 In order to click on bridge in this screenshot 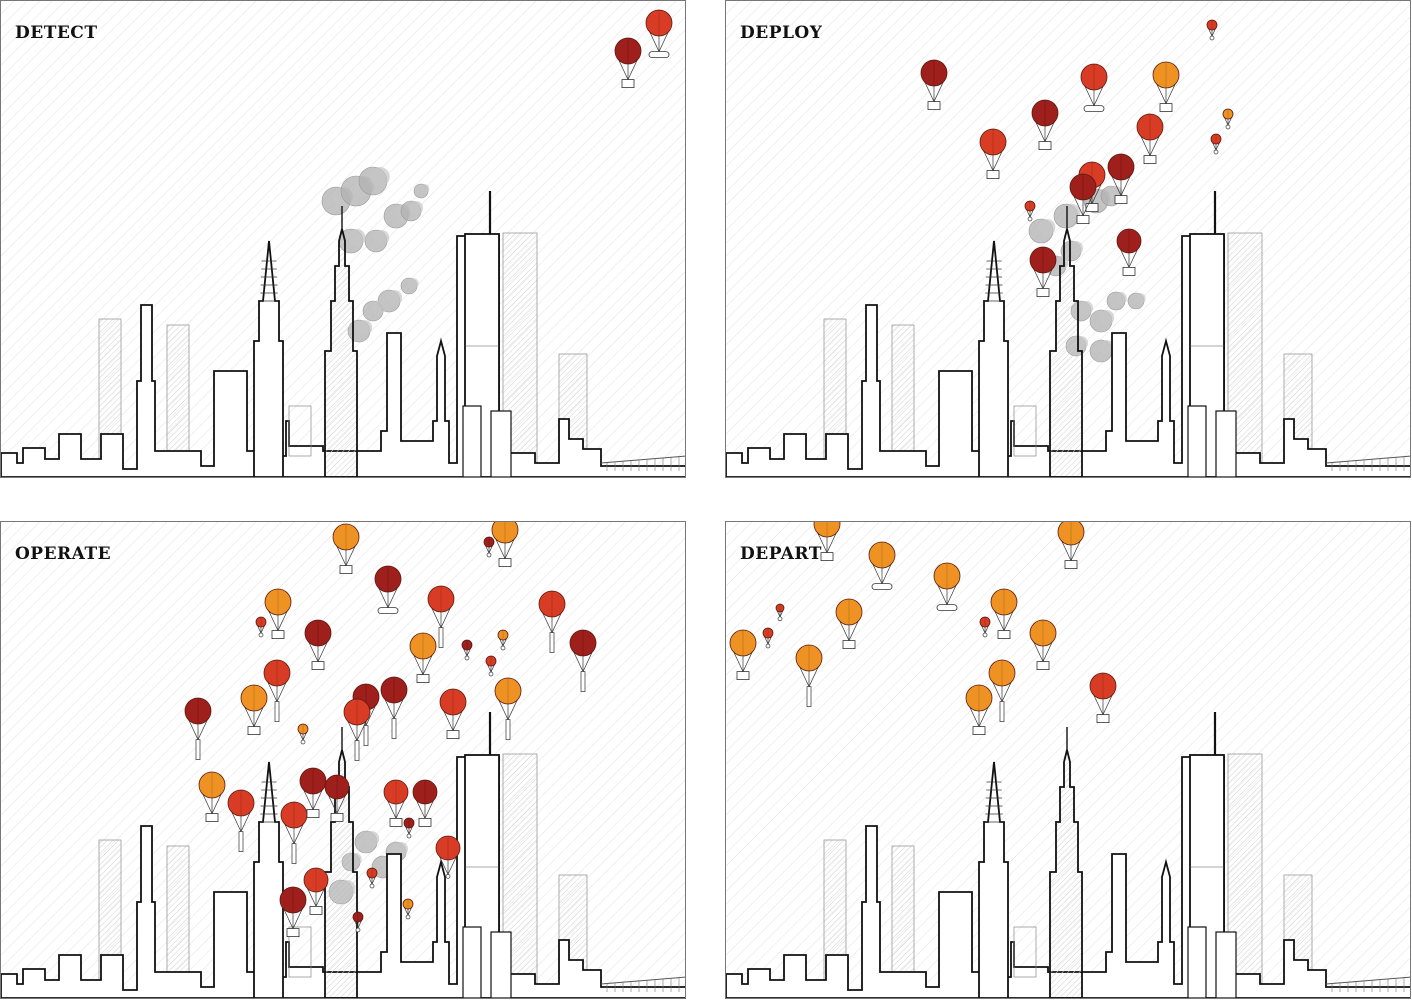, I will do `click(642, 463)`.